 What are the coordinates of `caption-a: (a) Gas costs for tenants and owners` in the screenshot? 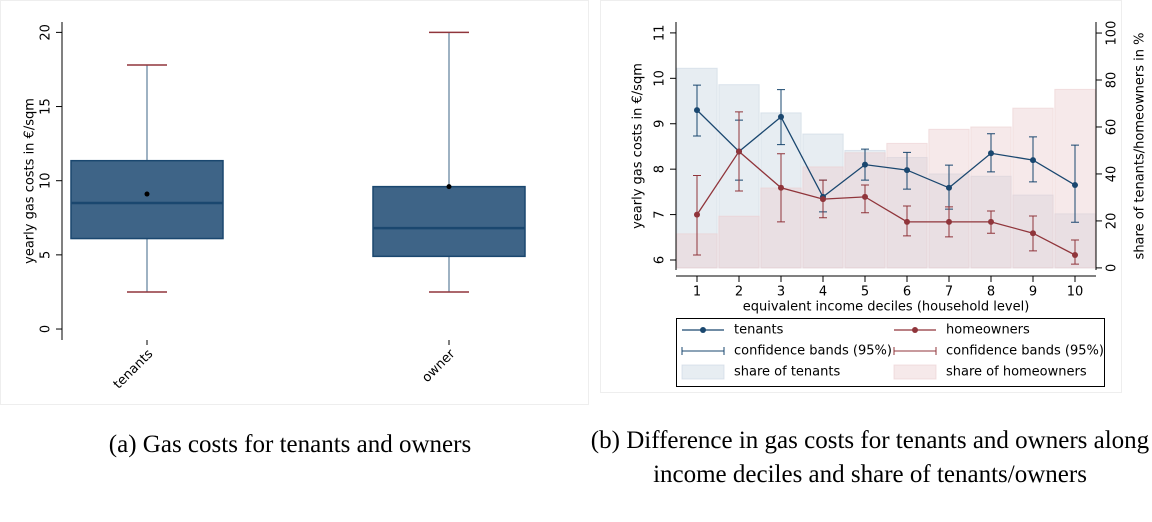 It's located at (290, 444).